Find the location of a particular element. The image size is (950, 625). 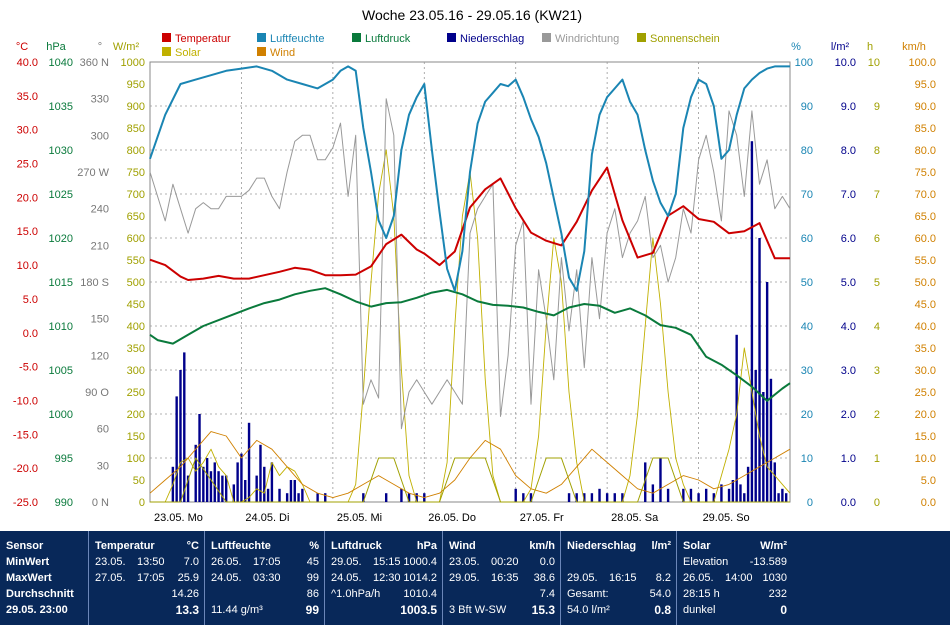

axis-tick-label: 8 is located at coordinates (877, 151).